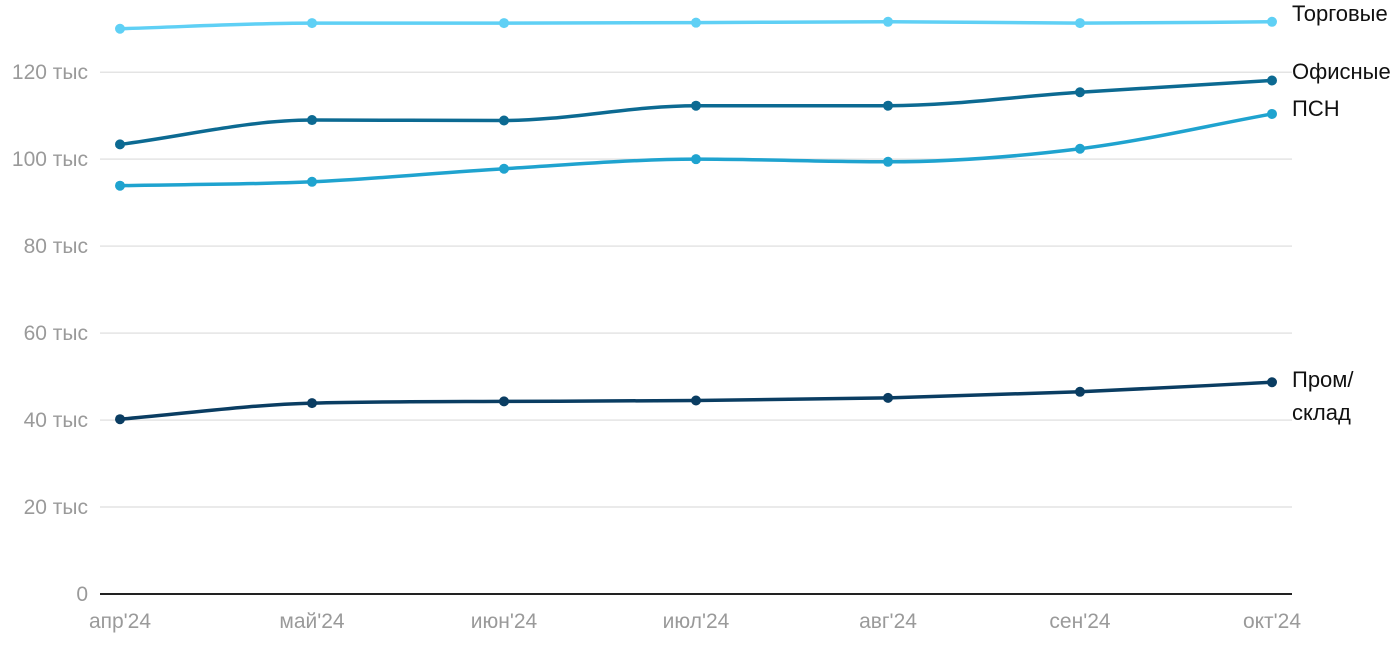 This screenshot has width=1400, height=650. What do you see at coordinates (82, 594) in the screenshot?
I see `y-tick-label: 0` at bounding box center [82, 594].